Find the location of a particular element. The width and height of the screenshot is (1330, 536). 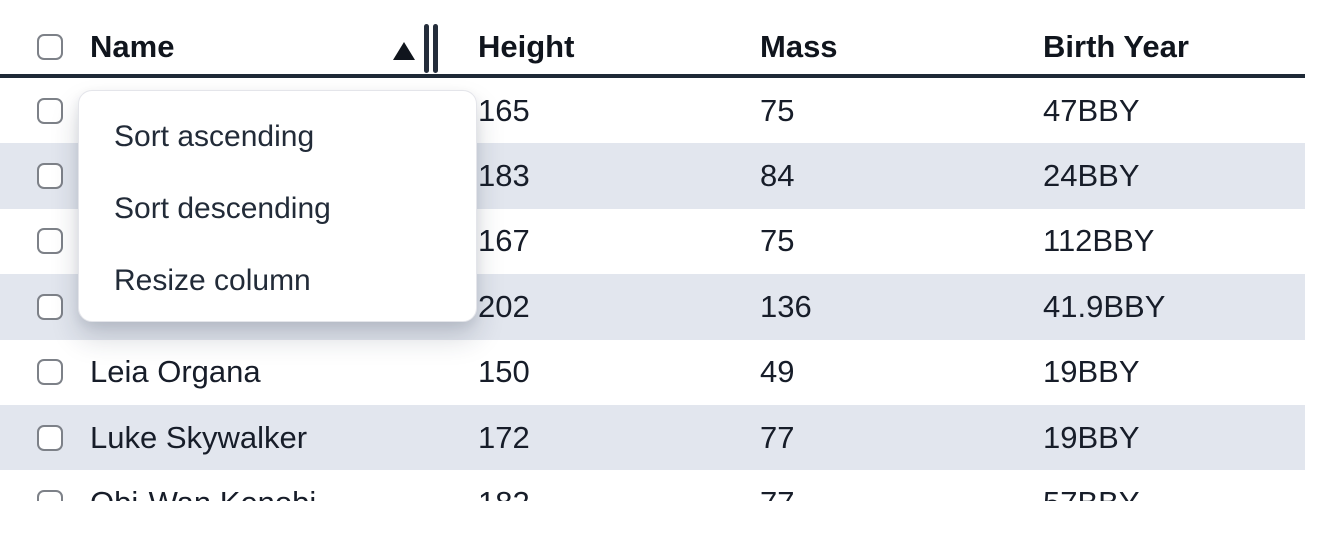

column-header-birth-year: Birth Year is located at coordinates (1174, 47).